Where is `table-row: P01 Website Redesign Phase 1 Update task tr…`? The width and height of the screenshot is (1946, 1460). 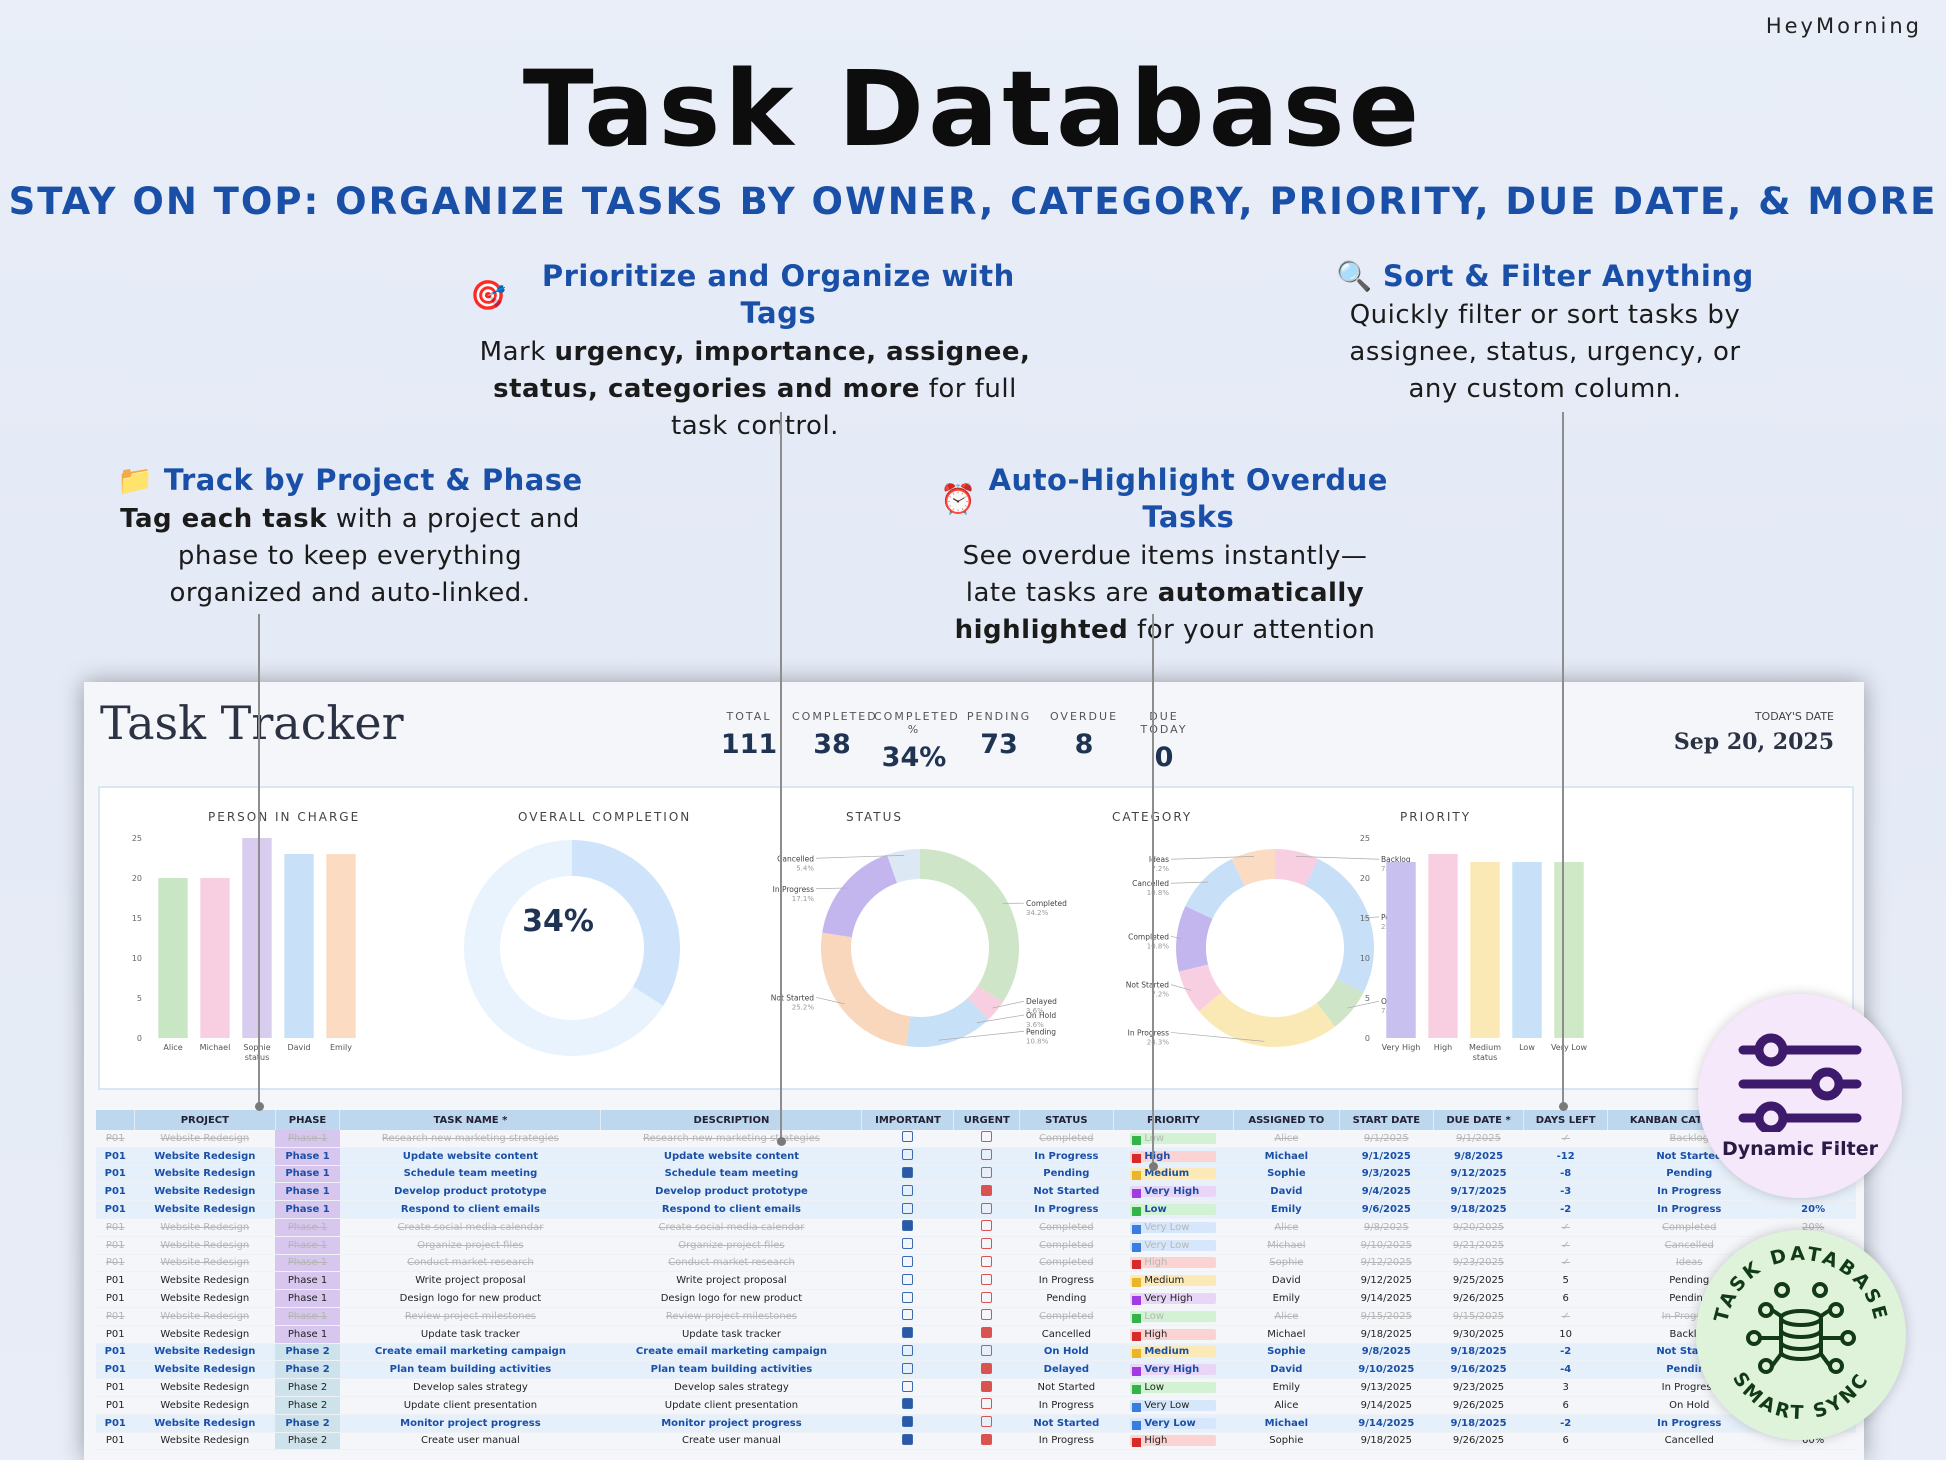 table-row: P01 Website Redesign Phase 1 Update task tr… is located at coordinates (976, 1334).